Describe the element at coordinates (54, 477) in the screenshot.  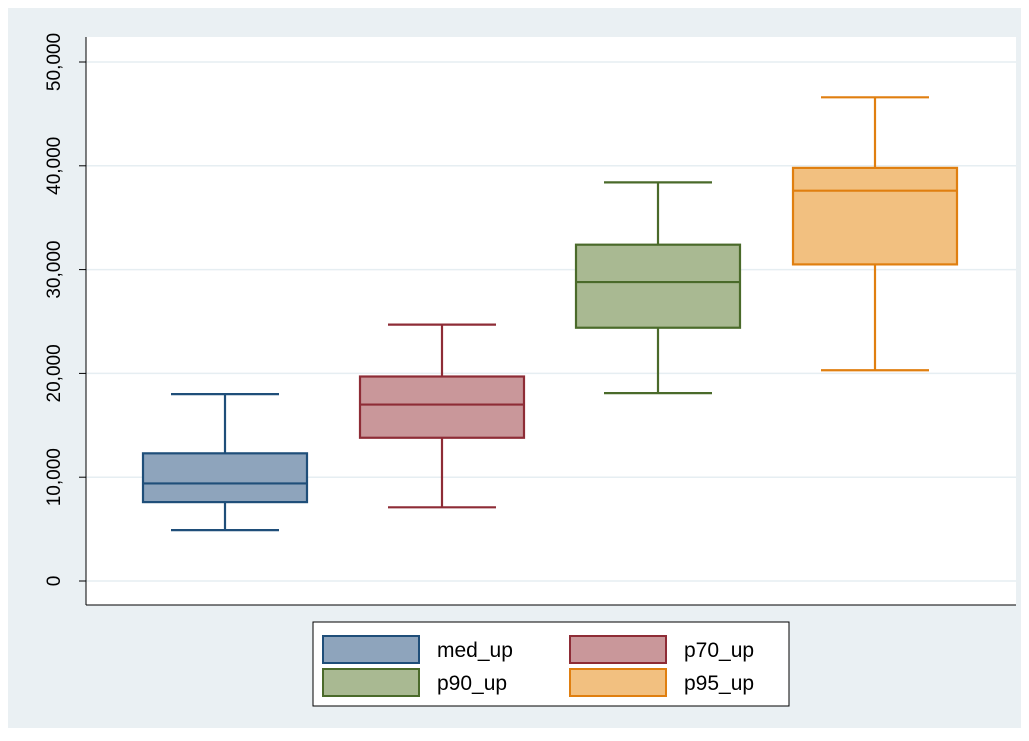
I see `y-tick-label: 10,000` at that location.